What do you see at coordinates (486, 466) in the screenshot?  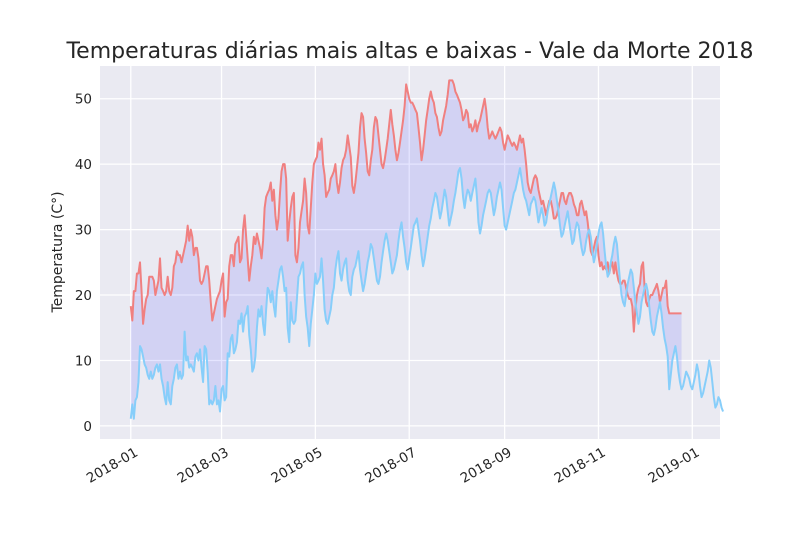 I see `x-tick-label: 2018-09` at bounding box center [486, 466].